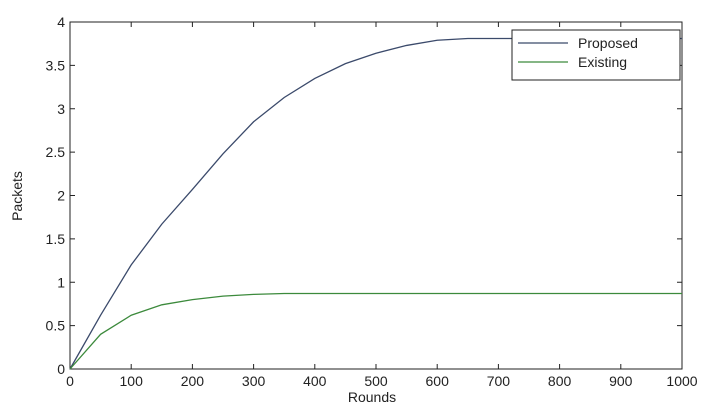  What do you see at coordinates (61, 22) in the screenshot?
I see `y-tick-label: 4` at bounding box center [61, 22].